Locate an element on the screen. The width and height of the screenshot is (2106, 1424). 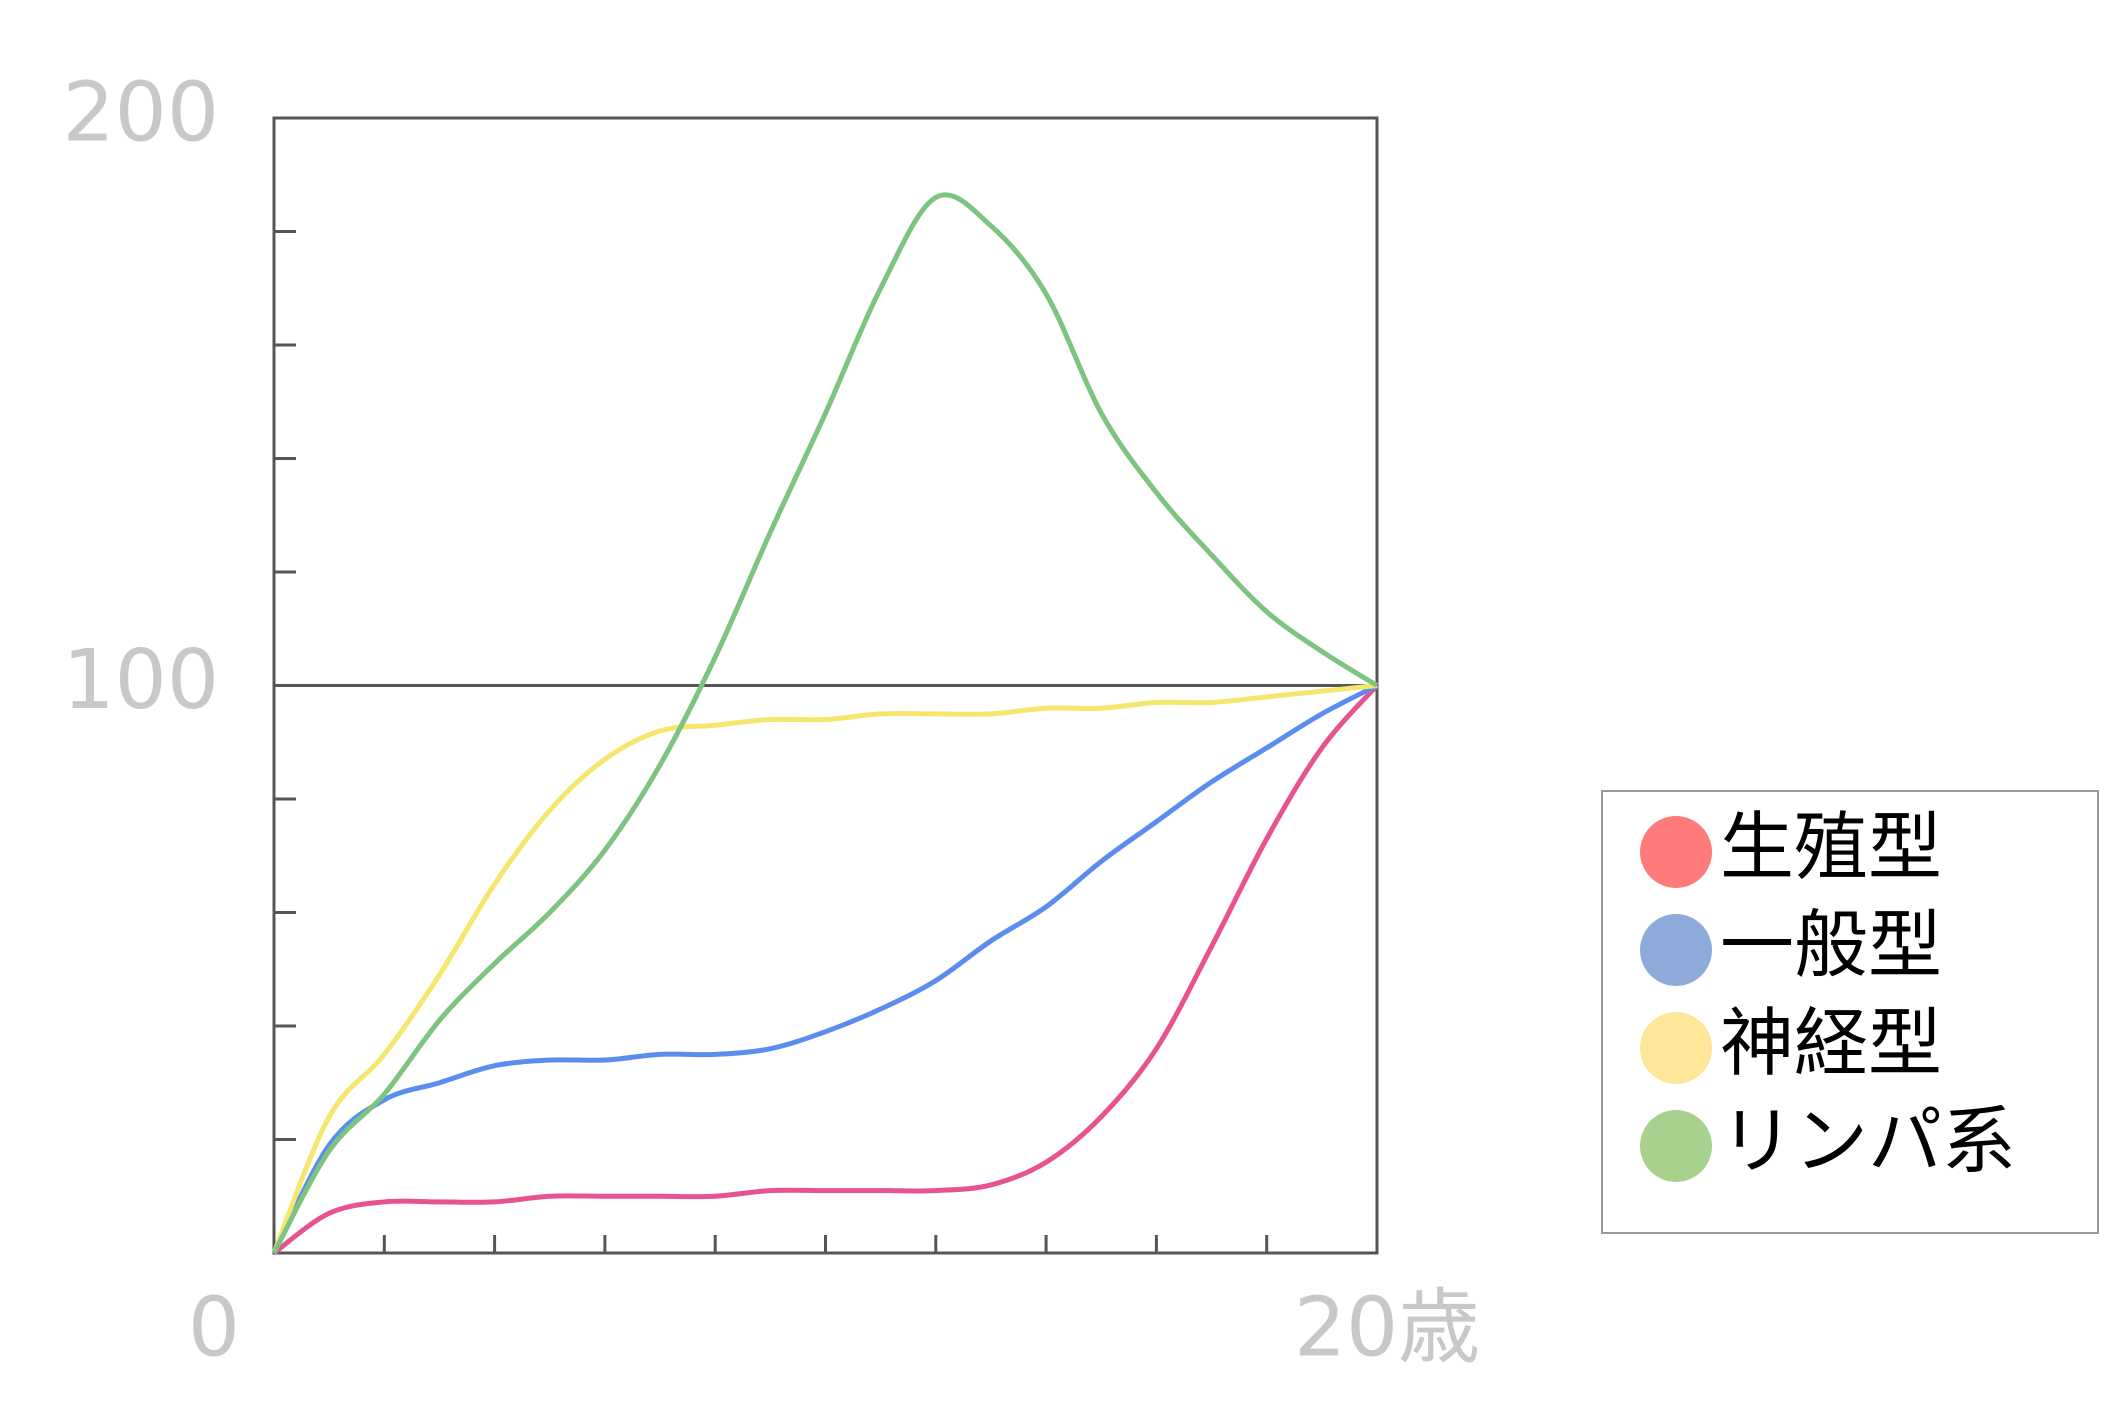
x-tick-label: 20歳 is located at coordinates (1387, 1327).